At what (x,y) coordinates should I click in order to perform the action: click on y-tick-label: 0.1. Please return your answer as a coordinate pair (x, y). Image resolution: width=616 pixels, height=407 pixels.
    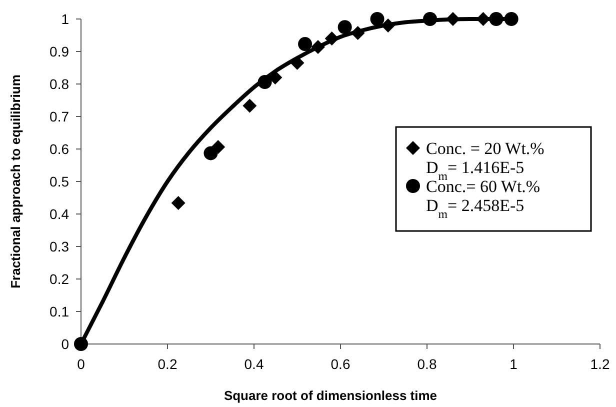
    Looking at the image, I should click on (60, 312).